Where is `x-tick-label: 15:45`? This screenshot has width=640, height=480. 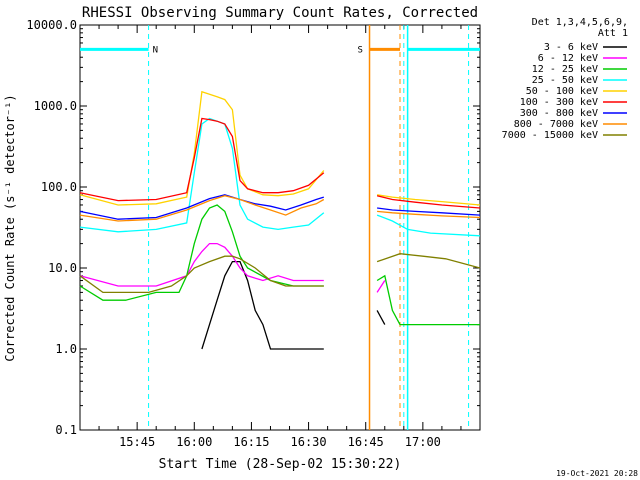 x-tick-label: 15:45 is located at coordinates (137, 442).